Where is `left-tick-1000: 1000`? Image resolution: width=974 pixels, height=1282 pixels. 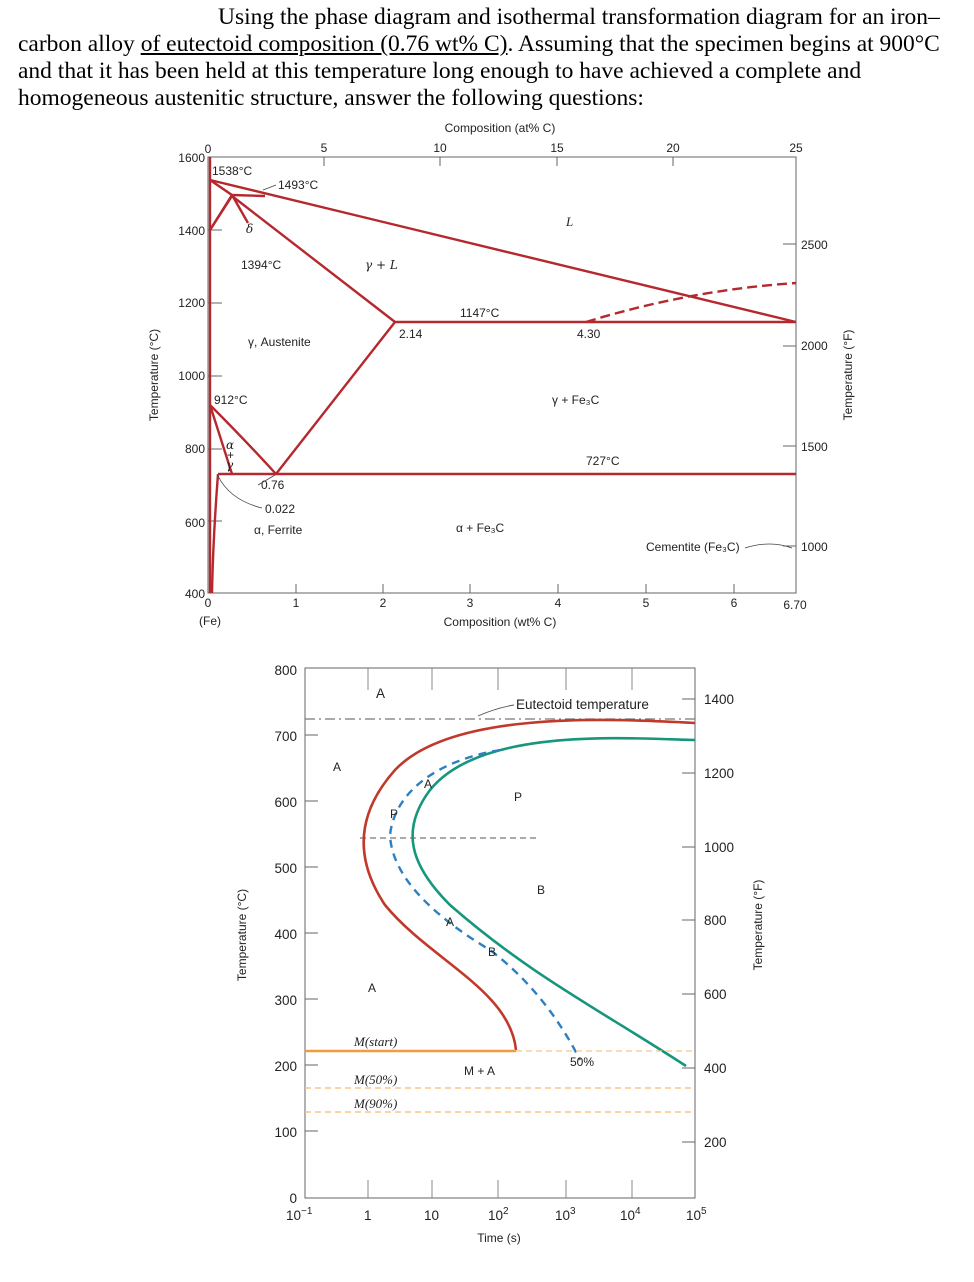 left-tick-1000: 1000 is located at coordinates (191, 376).